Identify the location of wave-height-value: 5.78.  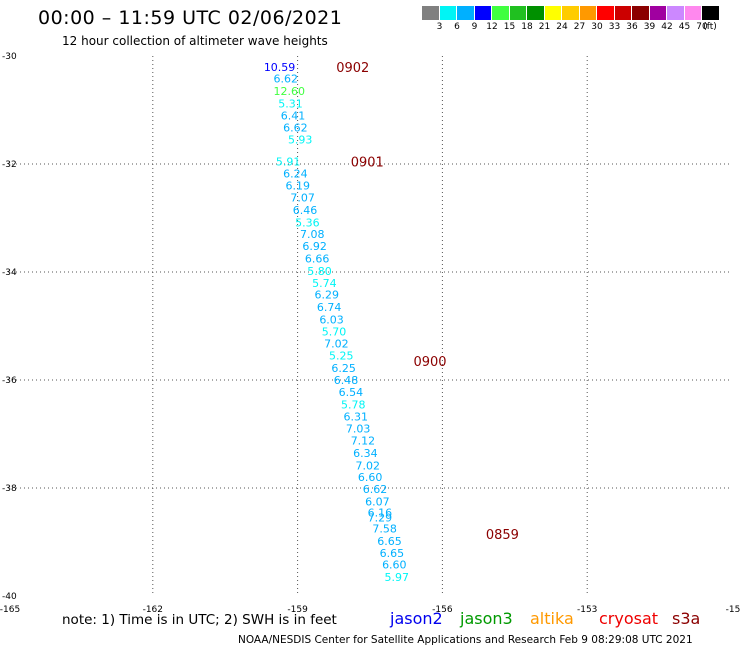
(353, 404).